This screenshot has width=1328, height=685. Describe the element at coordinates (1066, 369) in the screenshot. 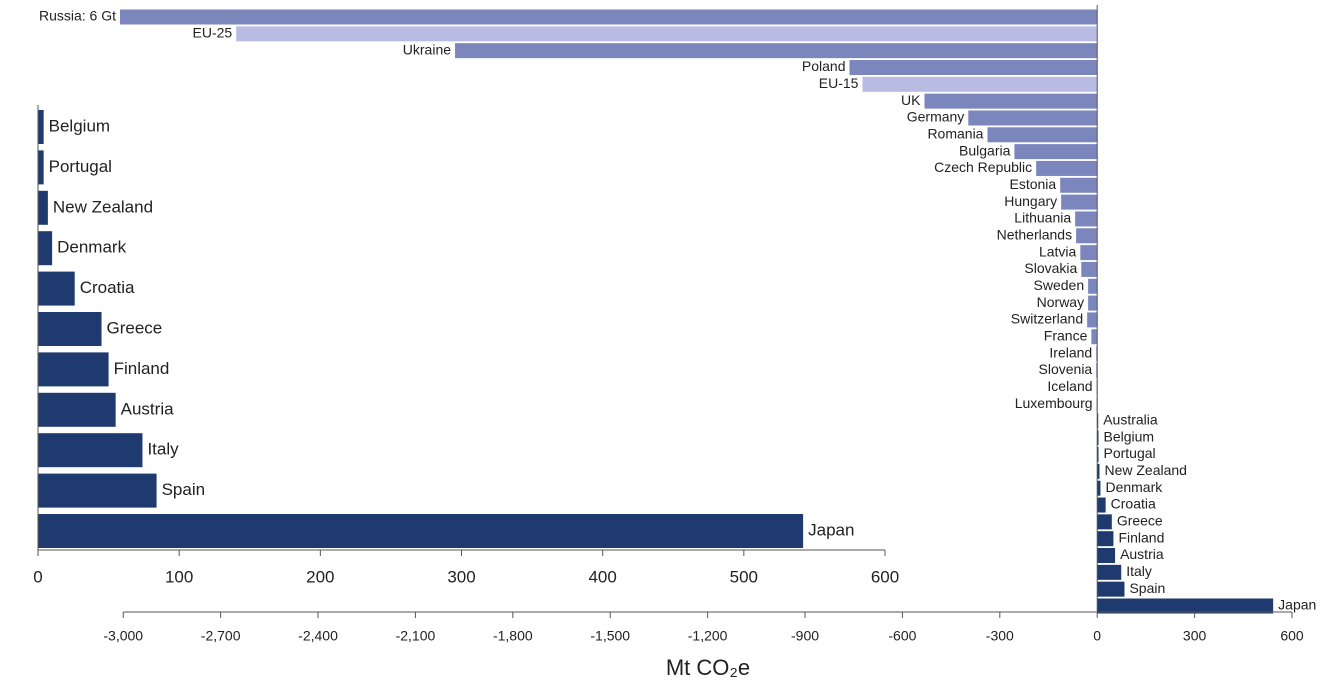

I see `bar-label: Slovenia` at that location.